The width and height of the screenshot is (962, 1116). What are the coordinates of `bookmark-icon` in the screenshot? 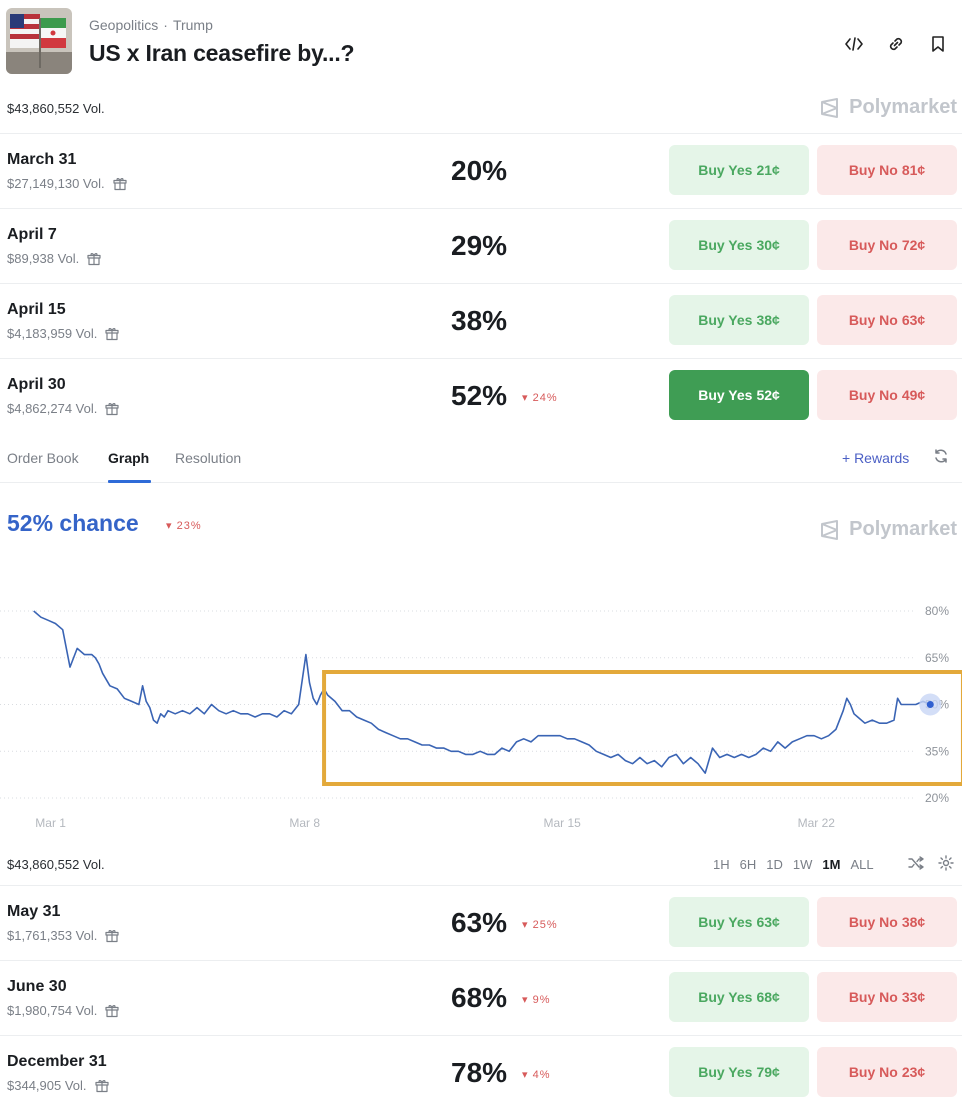 It's located at (938, 44).